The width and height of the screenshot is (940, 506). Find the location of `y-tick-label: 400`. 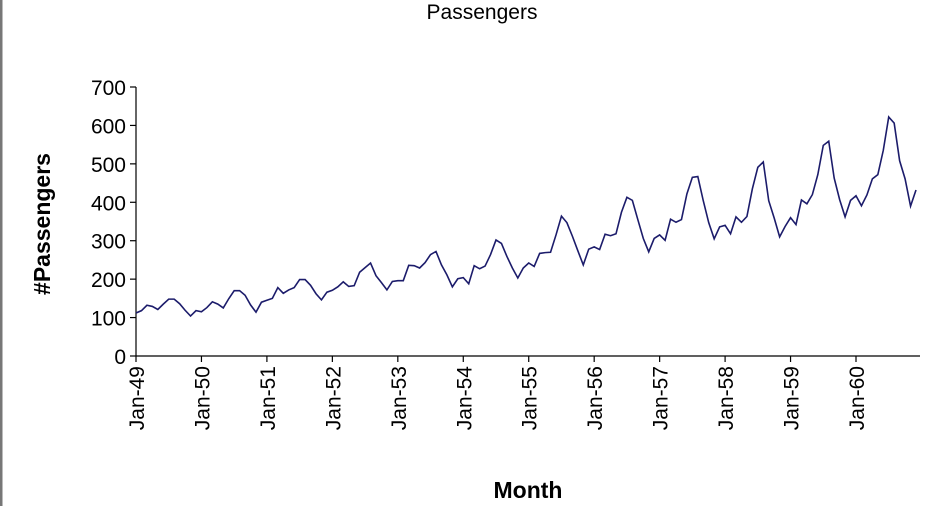

y-tick-label: 400 is located at coordinates (108, 203).